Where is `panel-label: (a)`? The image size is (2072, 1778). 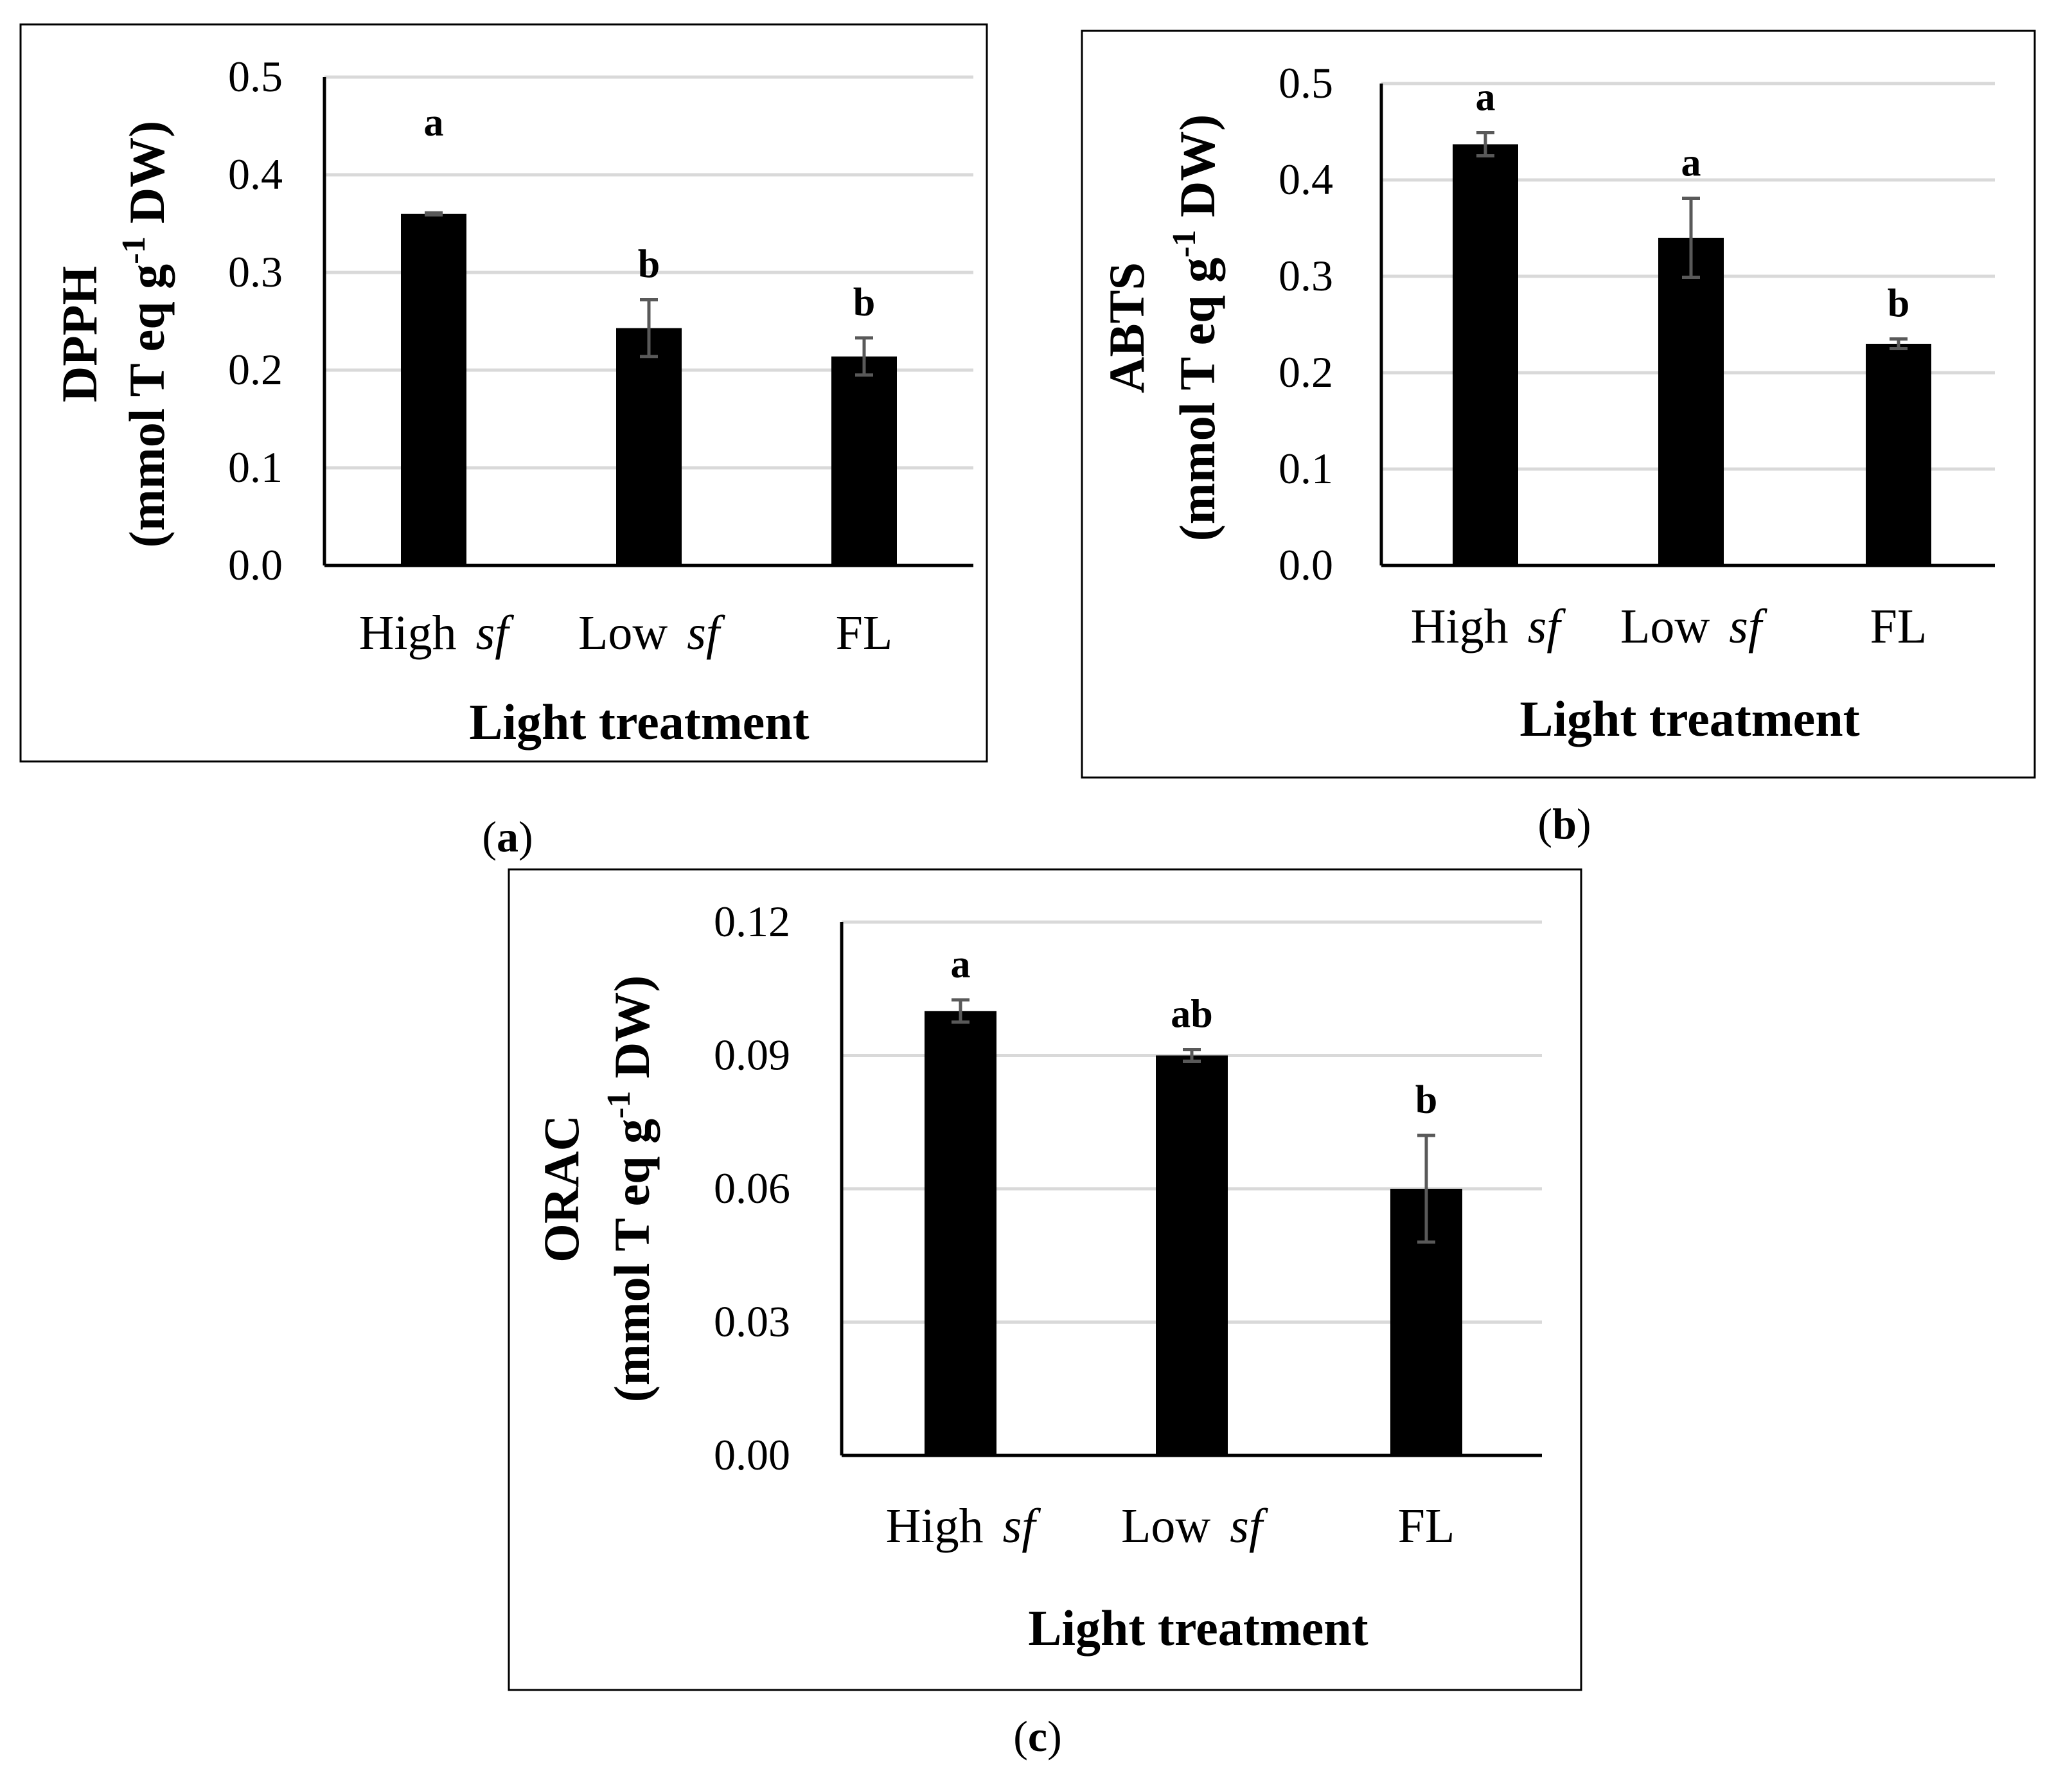
panel-label: (a) is located at coordinates (507, 836).